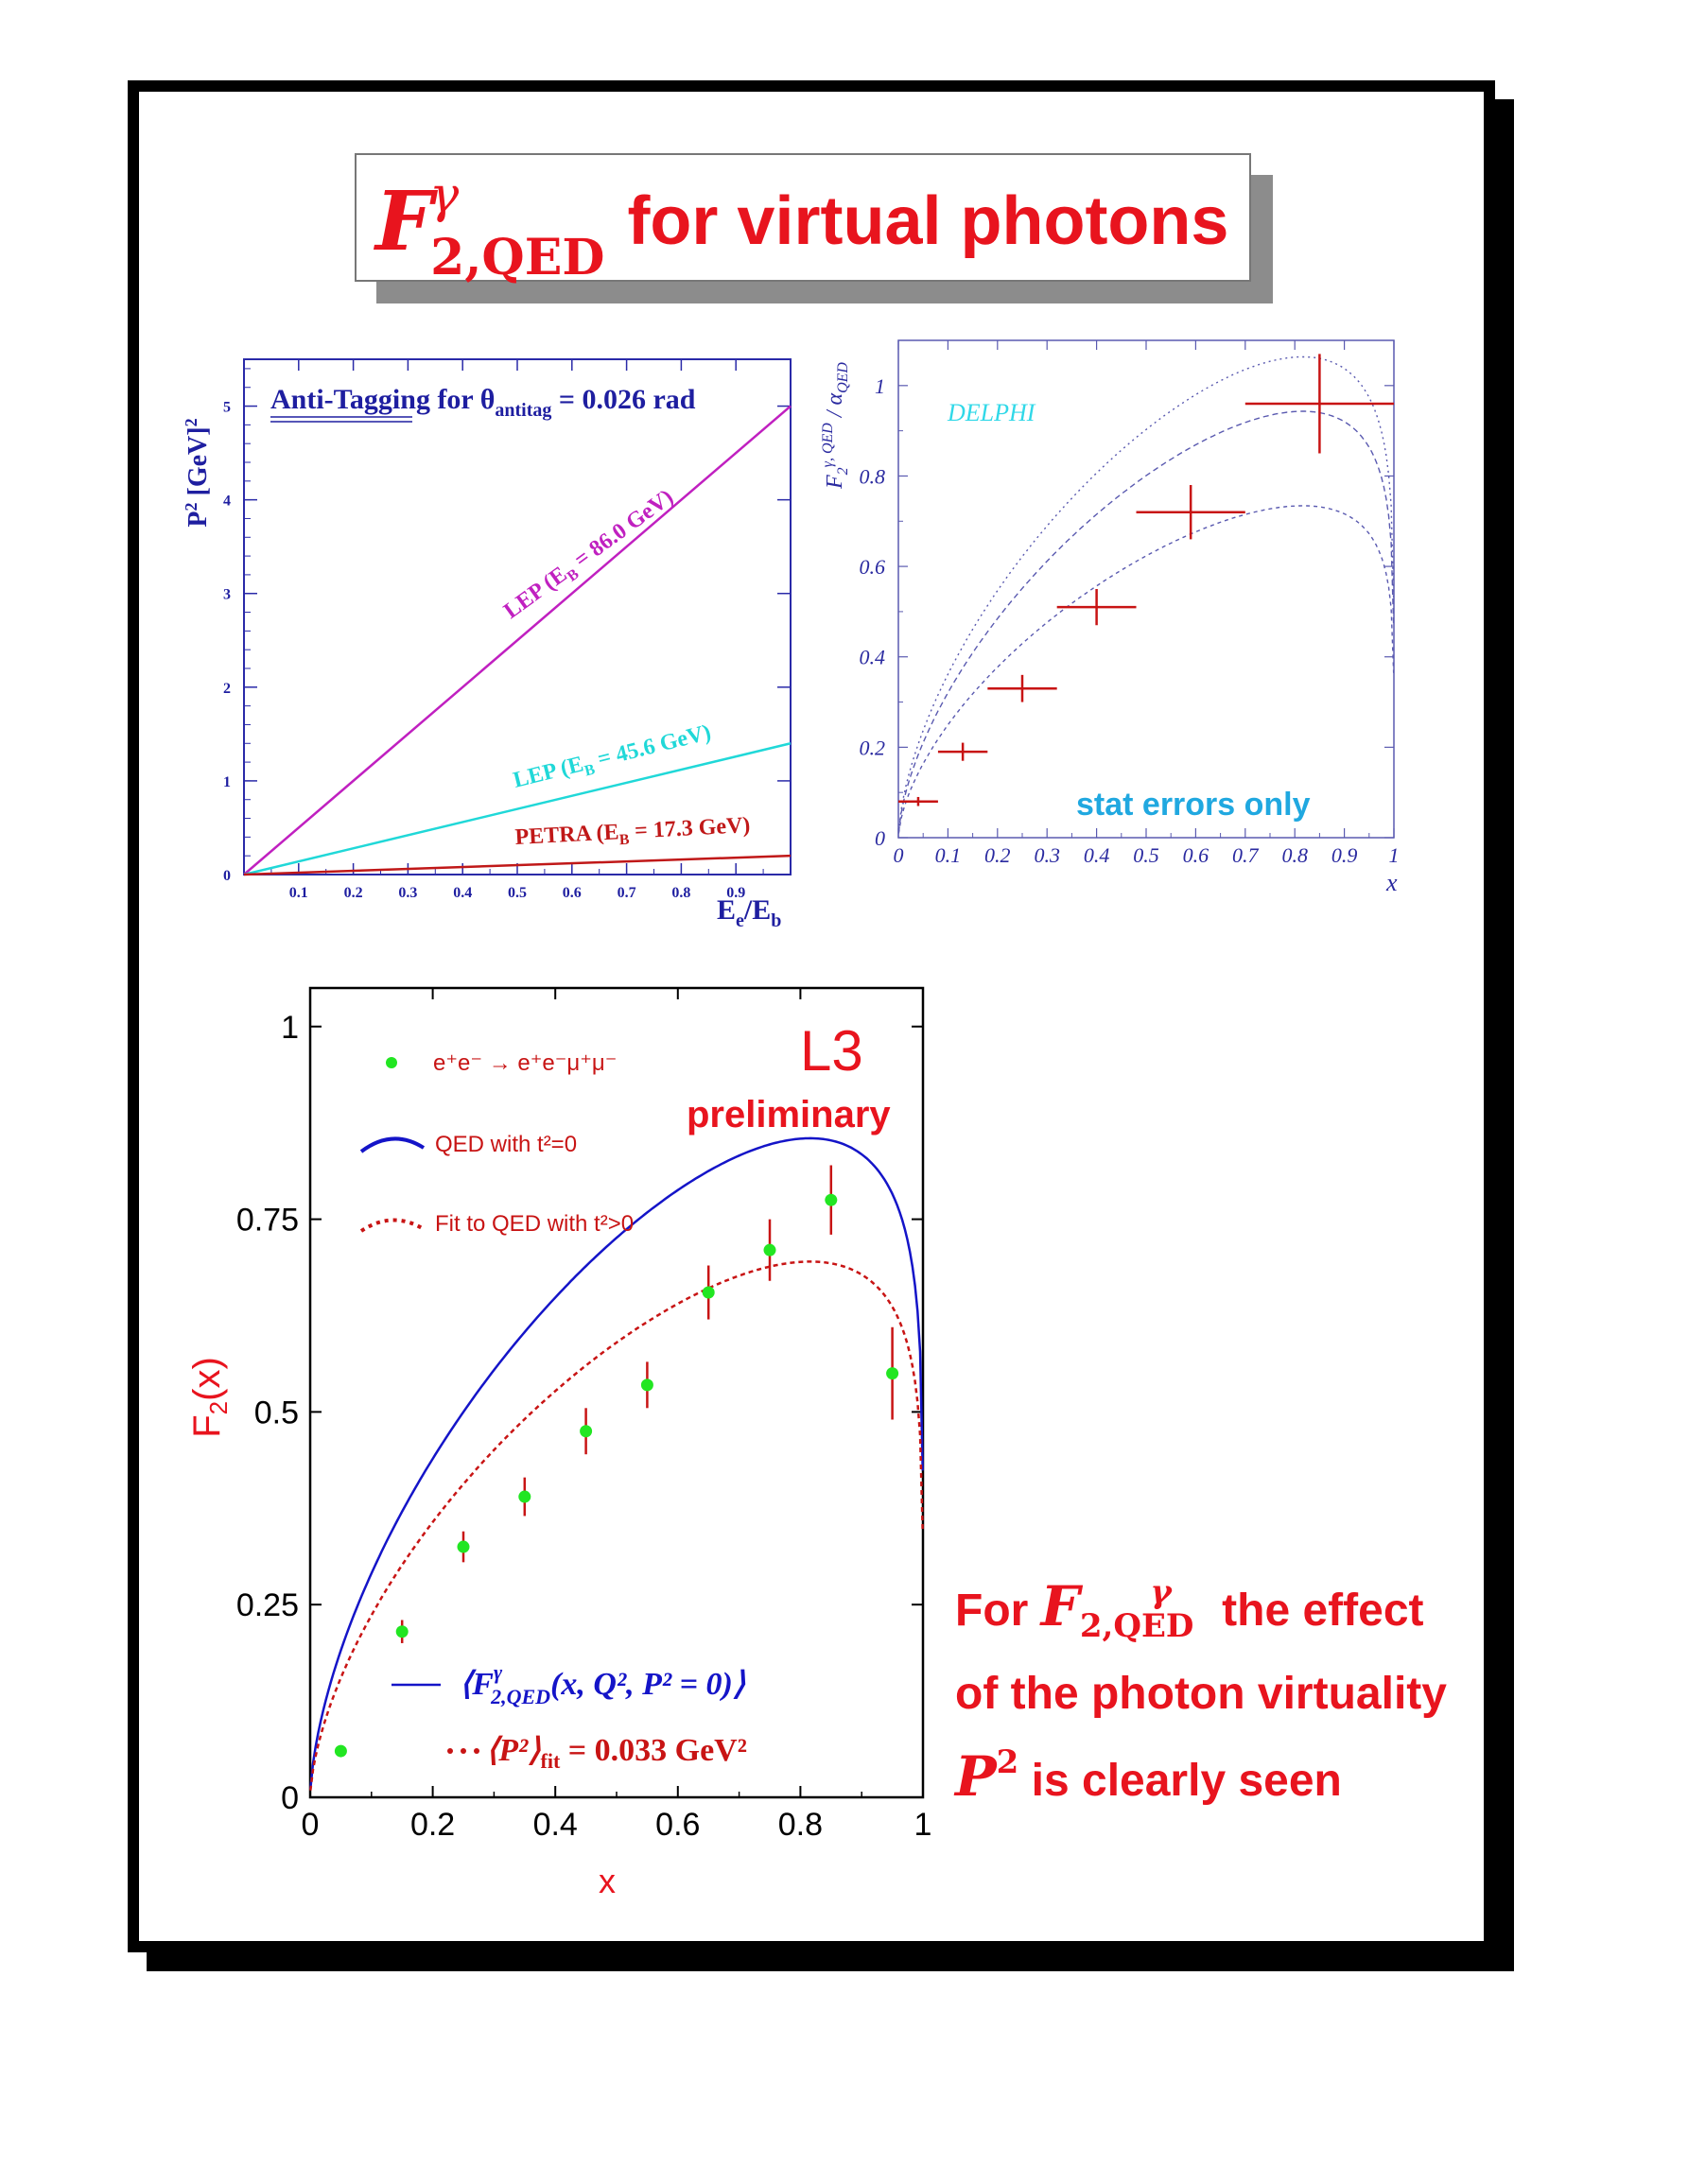 Image resolution: width=1688 pixels, height=2184 pixels. Describe the element at coordinates (998, 1611) in the screenshot. I see `note-pre: For` at that location.